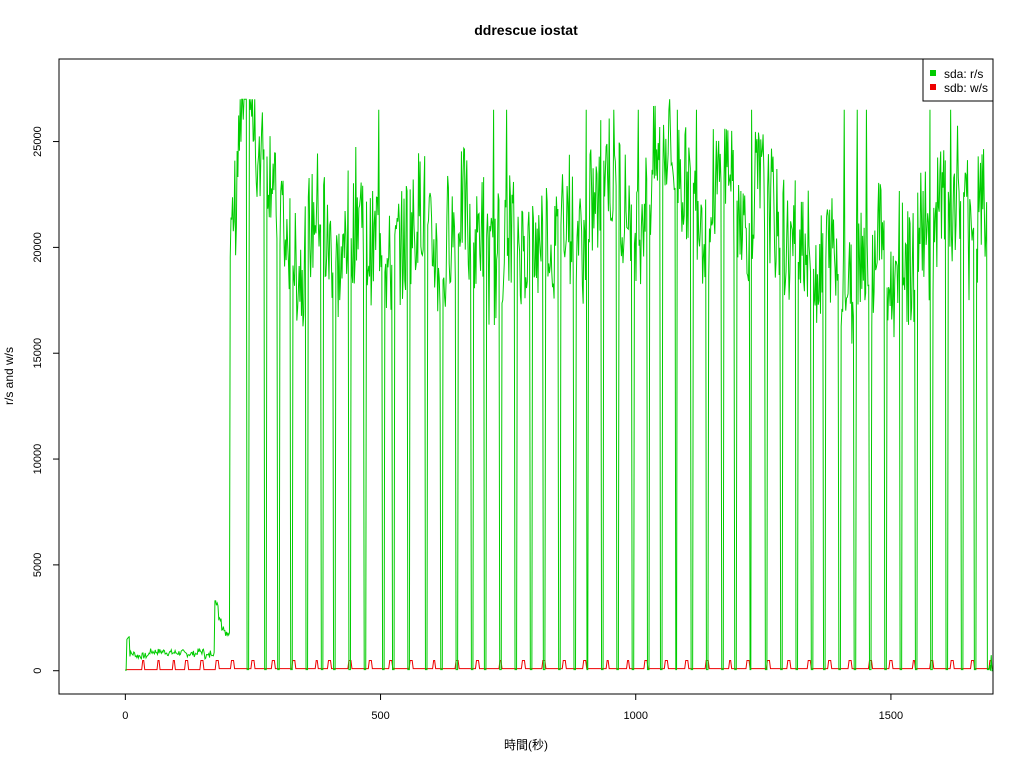 The image size is (1024, 768). Describe the element at coordinates (38, 353) in the screenshot. I see `y-tick-label: 15000` at that location.